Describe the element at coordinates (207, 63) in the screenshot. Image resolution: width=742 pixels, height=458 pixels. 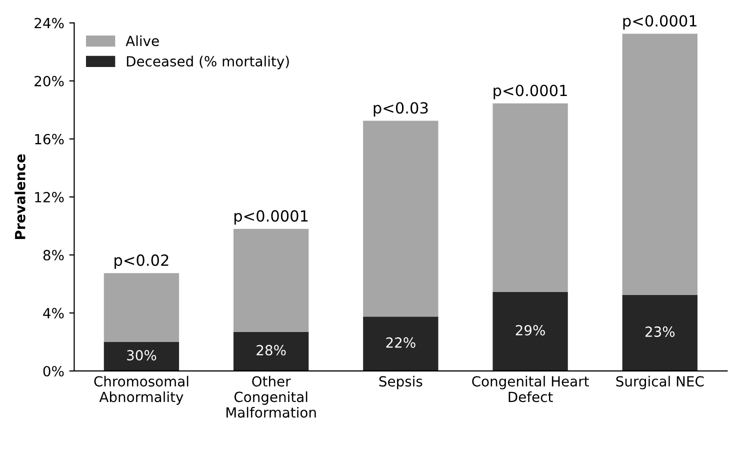
I see `legend-label: Deceased (% mortality)` at that location.